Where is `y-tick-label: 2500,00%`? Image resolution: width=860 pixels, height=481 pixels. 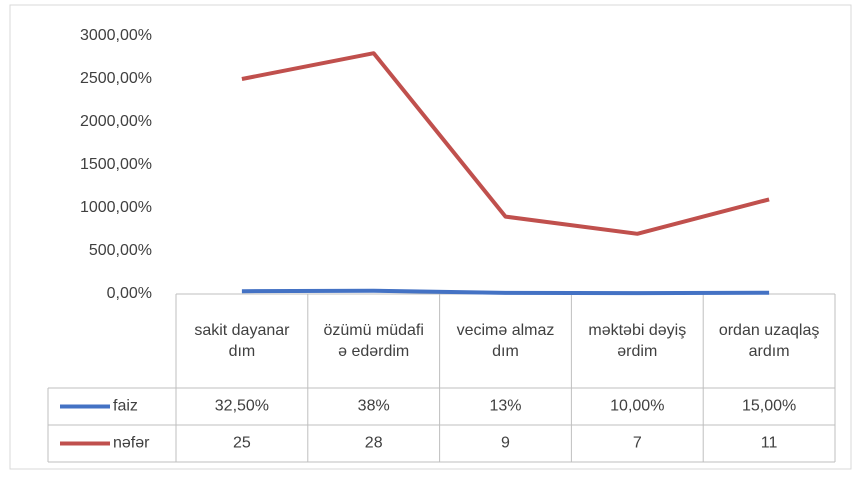 y-tick-label: 2500,00% is located at coordinates (116, 78).